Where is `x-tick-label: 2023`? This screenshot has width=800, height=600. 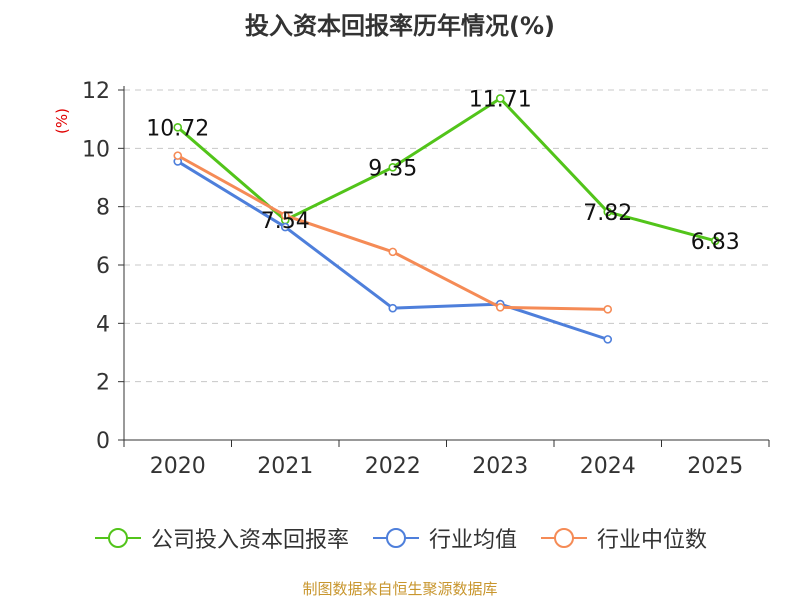
x-tick-label: 2023 is located at coordinates (500, 466).